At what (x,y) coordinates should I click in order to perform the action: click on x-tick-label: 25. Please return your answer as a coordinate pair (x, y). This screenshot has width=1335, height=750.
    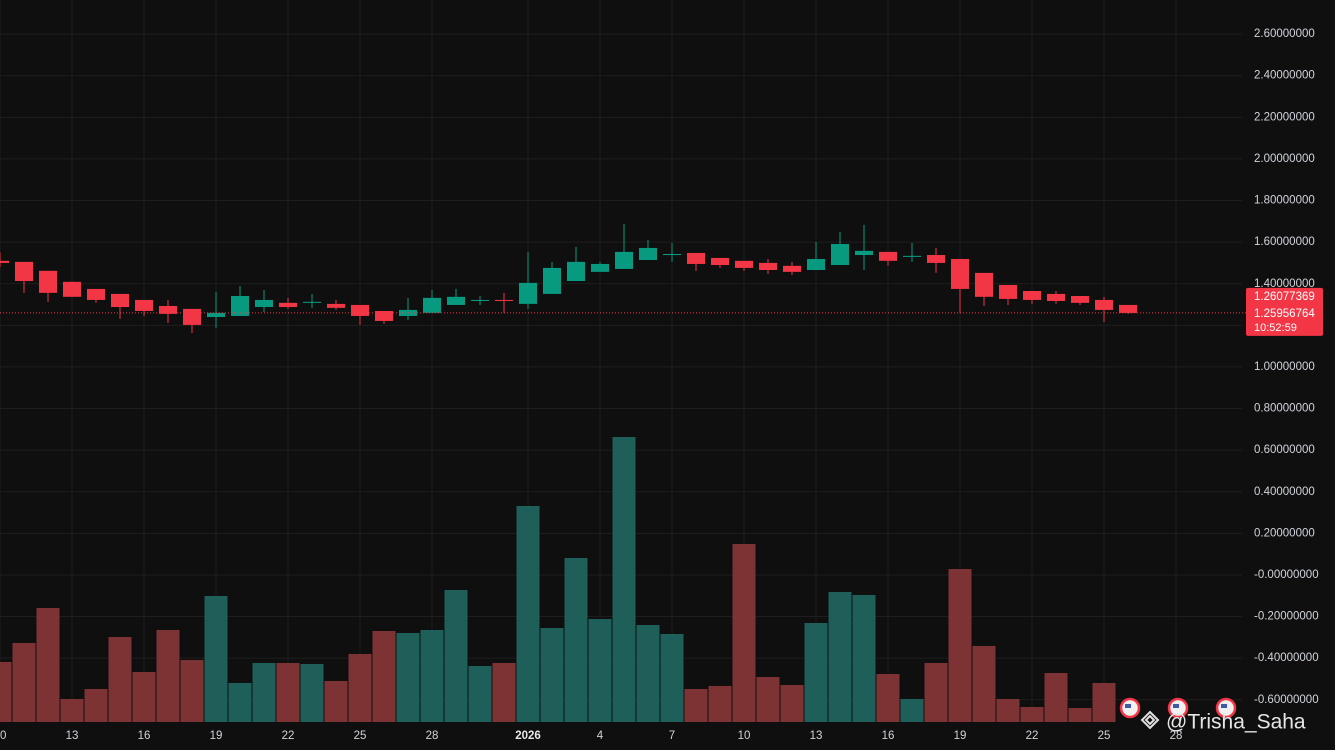
    Looking at the image, I should click on (360, 736).